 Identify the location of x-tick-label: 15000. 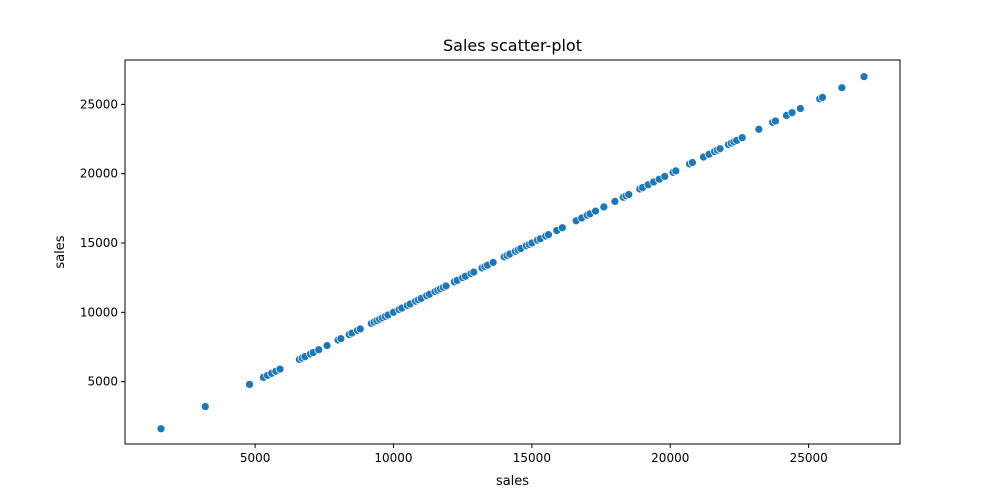
(532, 458).